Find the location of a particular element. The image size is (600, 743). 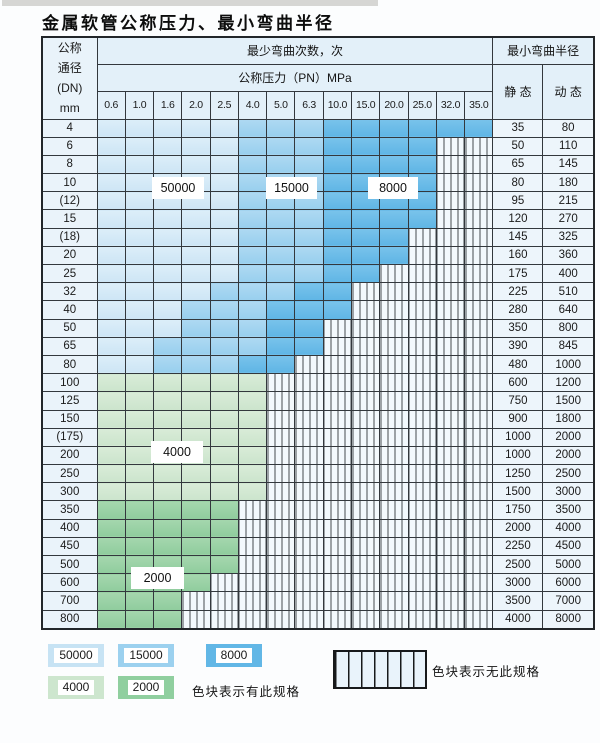

legend-chip-2000: 2000 is located at coordinates (146, 687).